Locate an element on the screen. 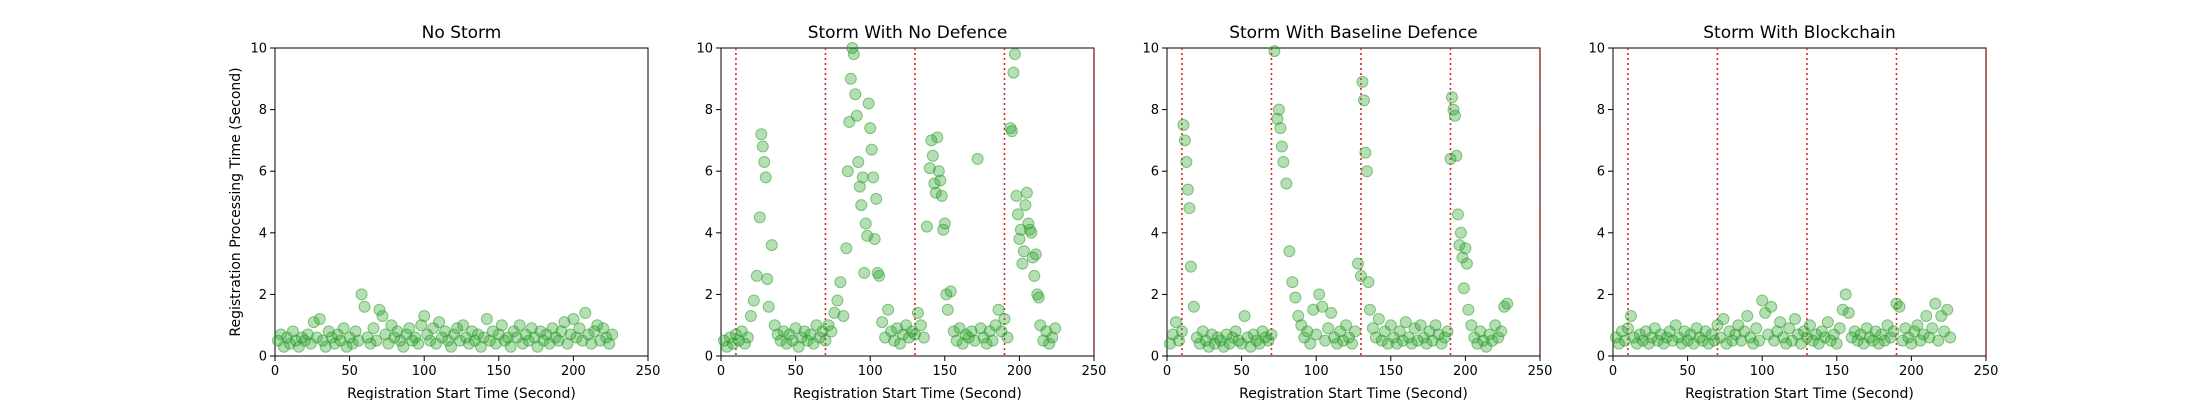 Image resolution: width=2200 pixels, height=400 pixels. x-axis-label: Registration Start Time (Second) is located at coordinates (1353, 393).